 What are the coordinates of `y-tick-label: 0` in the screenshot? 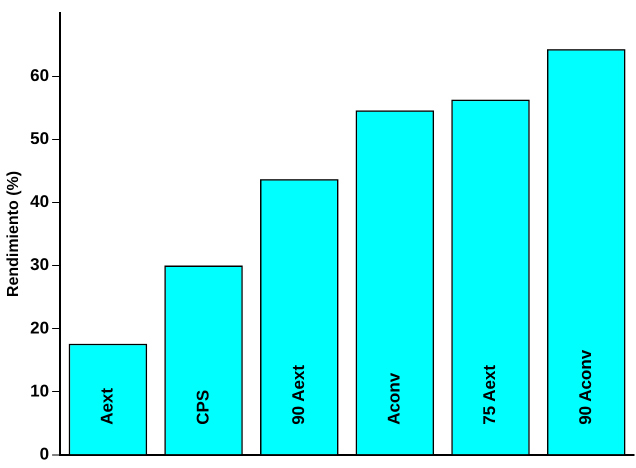 It's located at (45, 454).